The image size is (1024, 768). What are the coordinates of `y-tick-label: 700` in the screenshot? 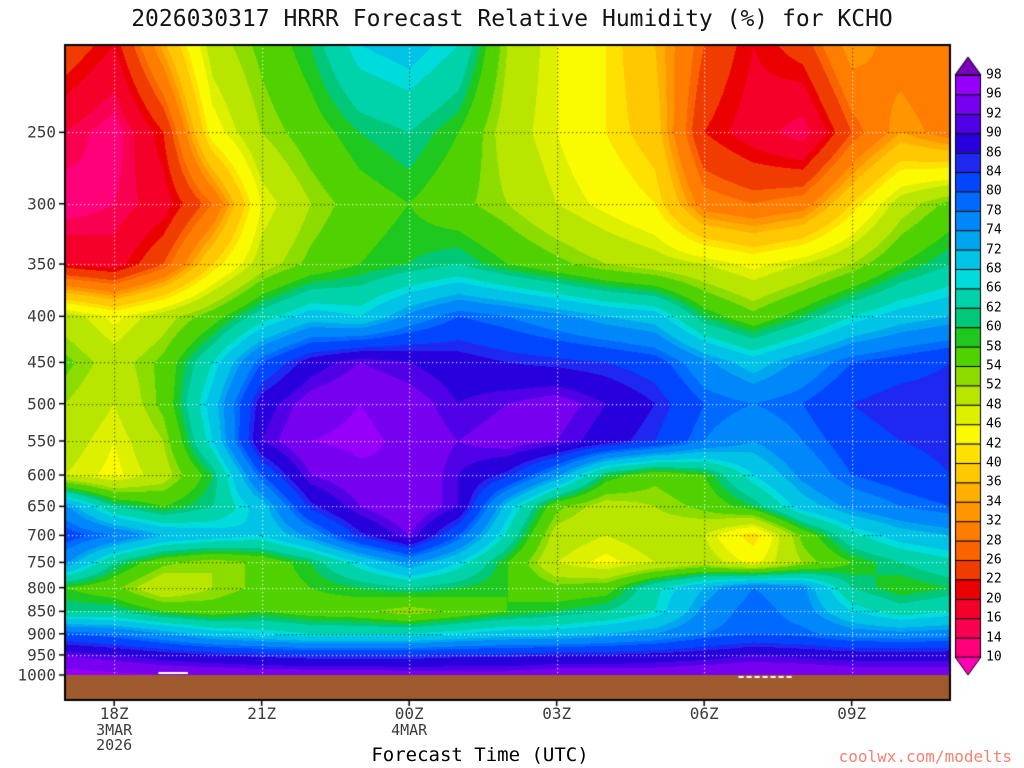 It's located at (41, 535).